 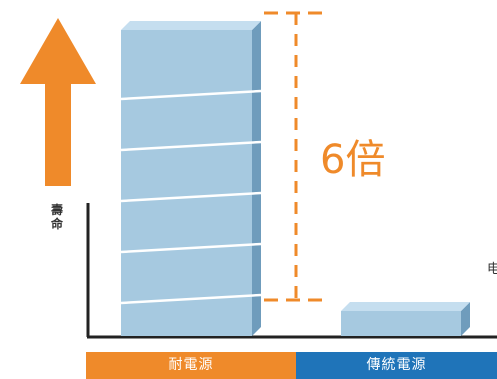 I want to click on up-arrow-icon, so click(x=58, y=102).